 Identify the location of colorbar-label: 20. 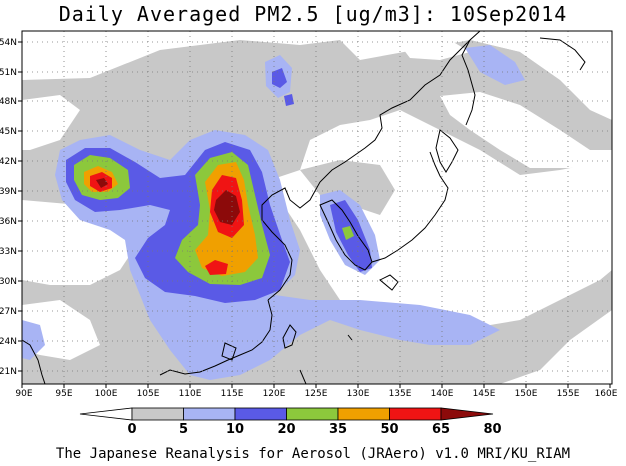
(286, 429).